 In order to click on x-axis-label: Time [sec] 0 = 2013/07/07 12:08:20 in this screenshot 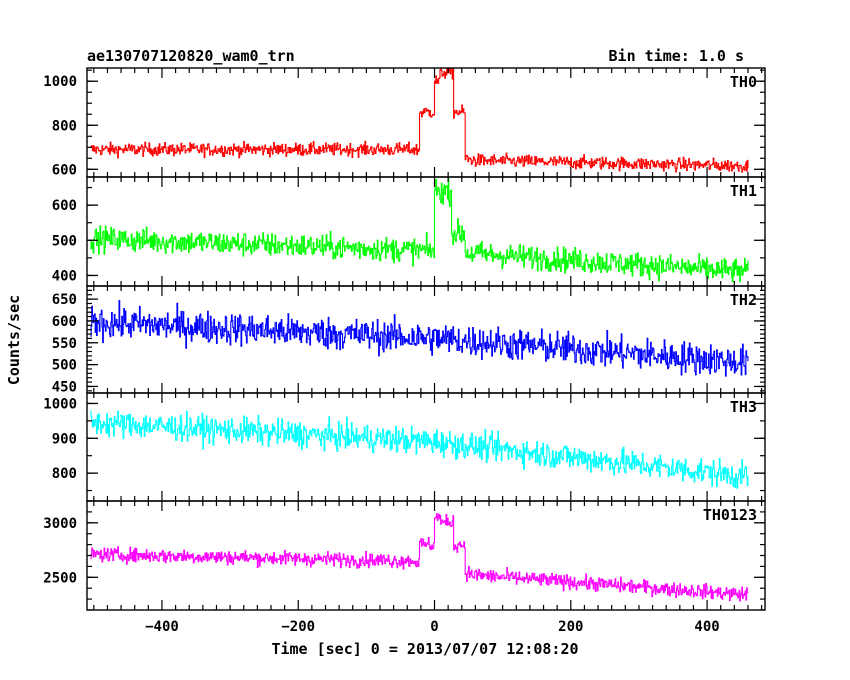, I will do `click(424, 649)`.